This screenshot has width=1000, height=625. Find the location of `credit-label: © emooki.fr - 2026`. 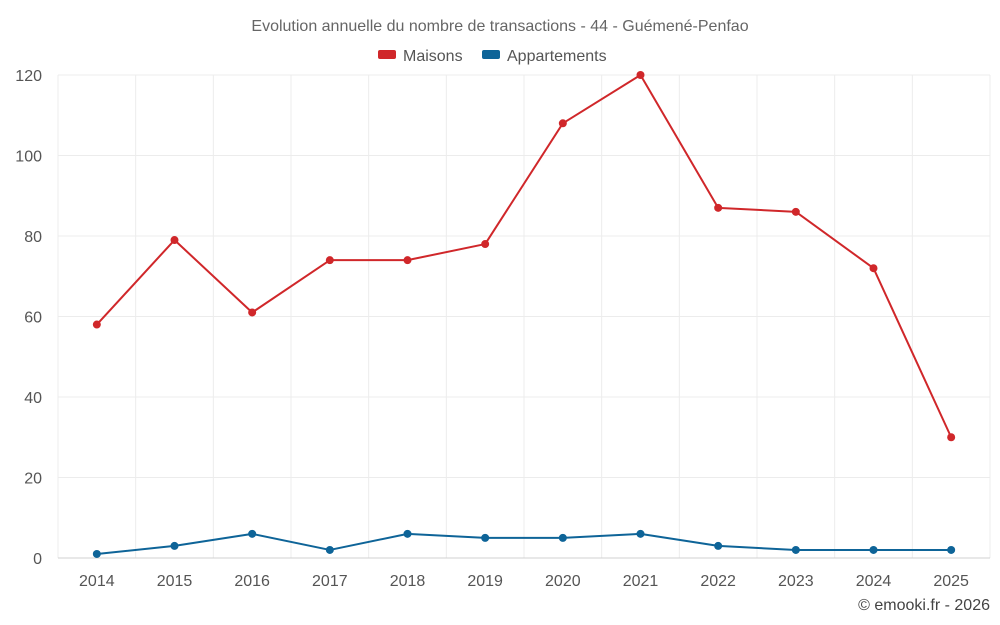

credit-label: © emooki.fr - 2026 is located at coordinates (924, 605).